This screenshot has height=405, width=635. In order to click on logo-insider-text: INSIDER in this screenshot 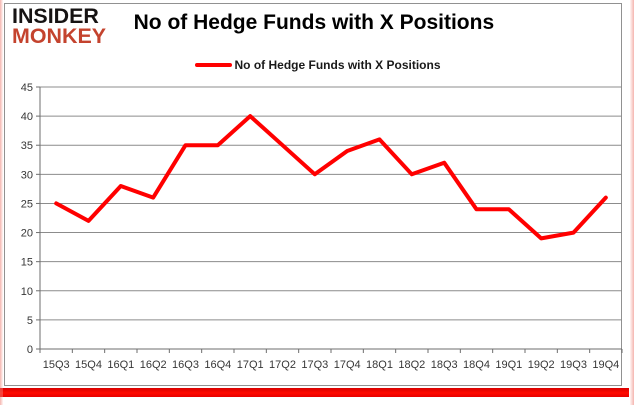, I will do `click(55, 16)`.